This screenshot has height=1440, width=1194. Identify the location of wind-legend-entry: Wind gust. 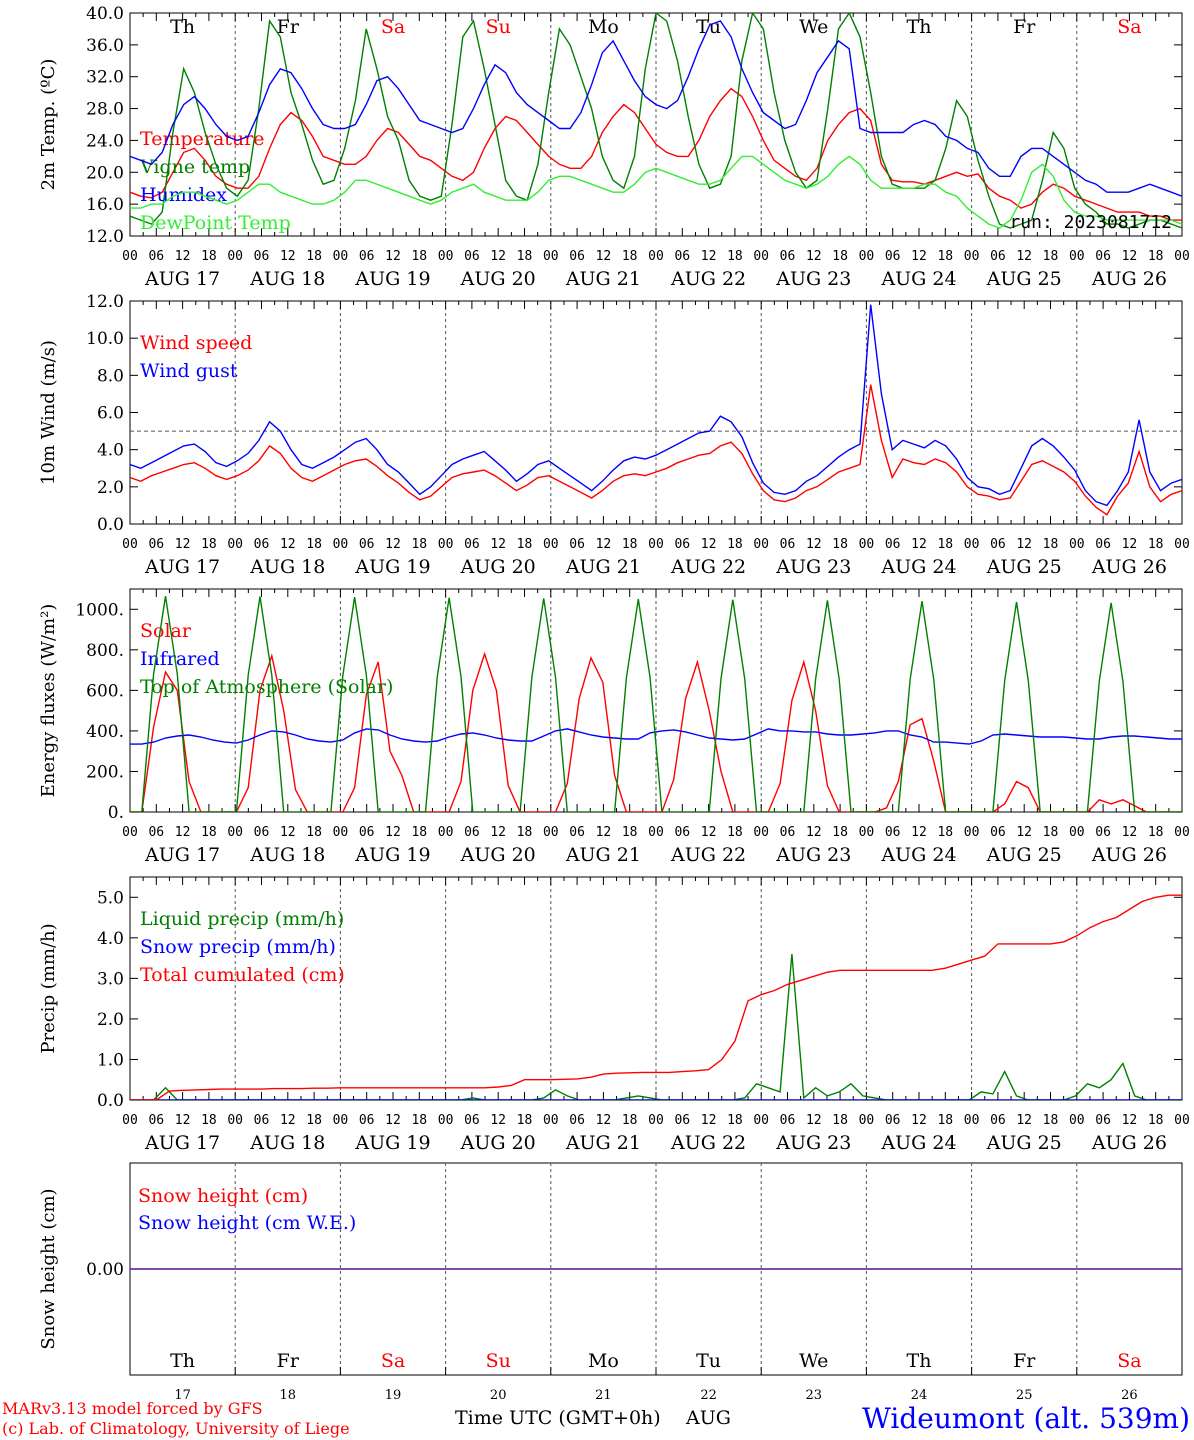
(189, 371).